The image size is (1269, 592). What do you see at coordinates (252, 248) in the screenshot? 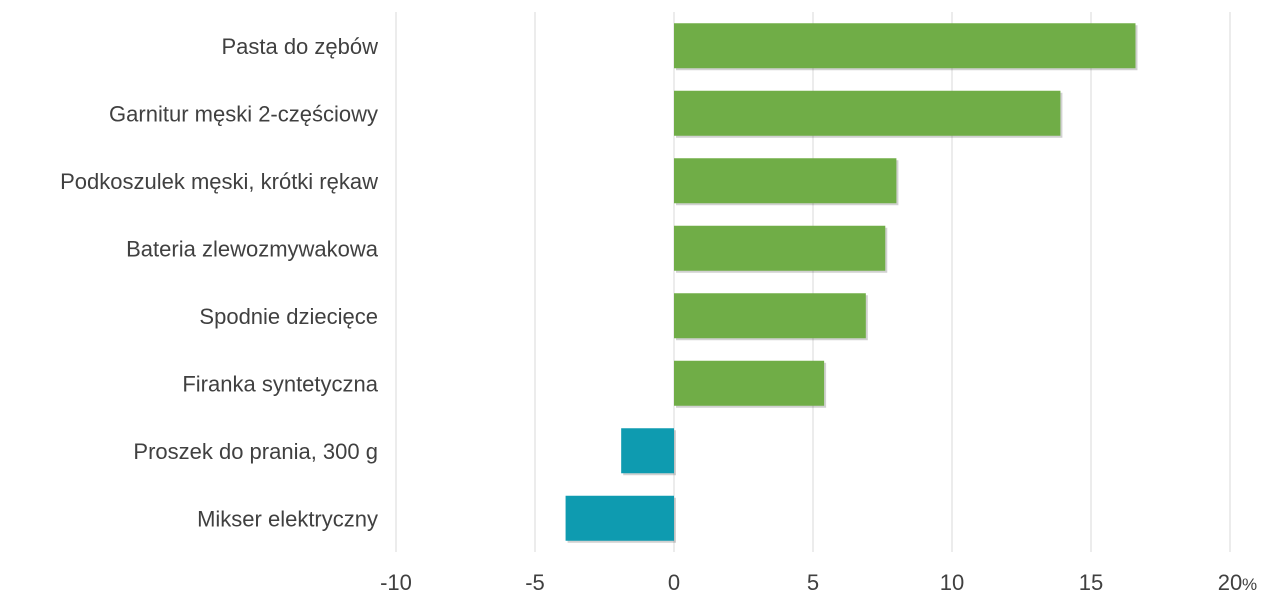
I see `category-label: Bateria zlewozmywakowa` at bounding box center [252, 248].